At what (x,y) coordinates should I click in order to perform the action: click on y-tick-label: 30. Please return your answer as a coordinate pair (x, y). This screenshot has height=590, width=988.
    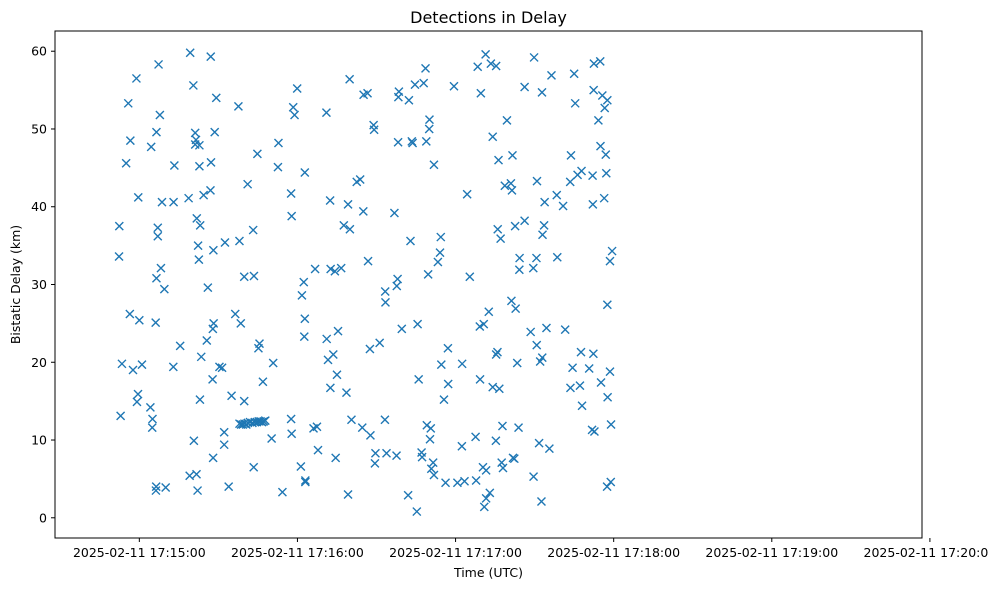
    Looking at the image, I should click on (39, 284).